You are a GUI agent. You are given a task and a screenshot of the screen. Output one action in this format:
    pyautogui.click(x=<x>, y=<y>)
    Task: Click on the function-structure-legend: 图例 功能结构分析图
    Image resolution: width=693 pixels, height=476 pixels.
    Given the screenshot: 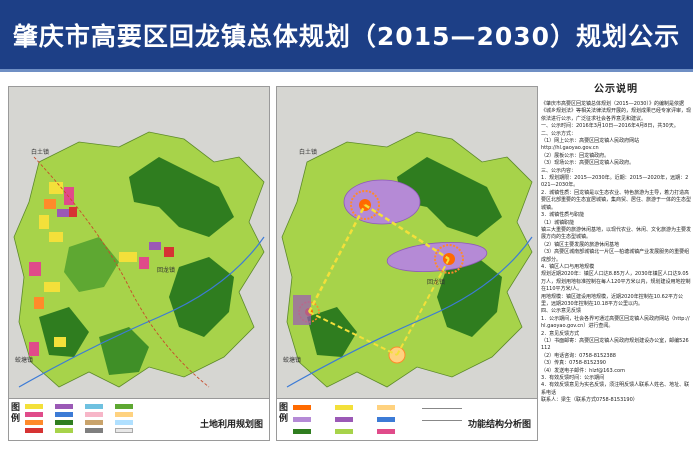 What is the action you would take?
    pyautogui.click(x=407, y=419)
    